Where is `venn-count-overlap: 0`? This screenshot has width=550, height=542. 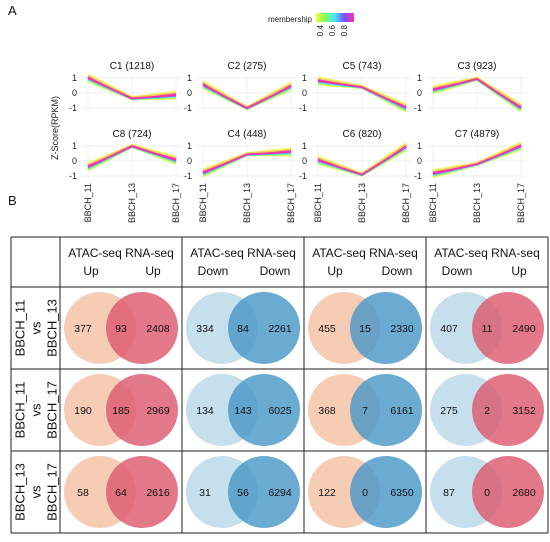 venn-count-overlap: 0 is located at coordinates (487, 493).